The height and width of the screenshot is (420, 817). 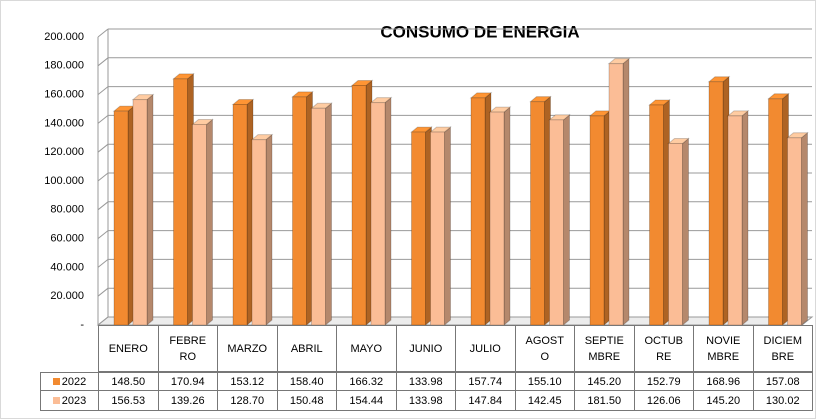 What do you see at coordinates (782, 381) in the screenshot?
I see `value-cell: 157.08` at bounding box center [782, 381].